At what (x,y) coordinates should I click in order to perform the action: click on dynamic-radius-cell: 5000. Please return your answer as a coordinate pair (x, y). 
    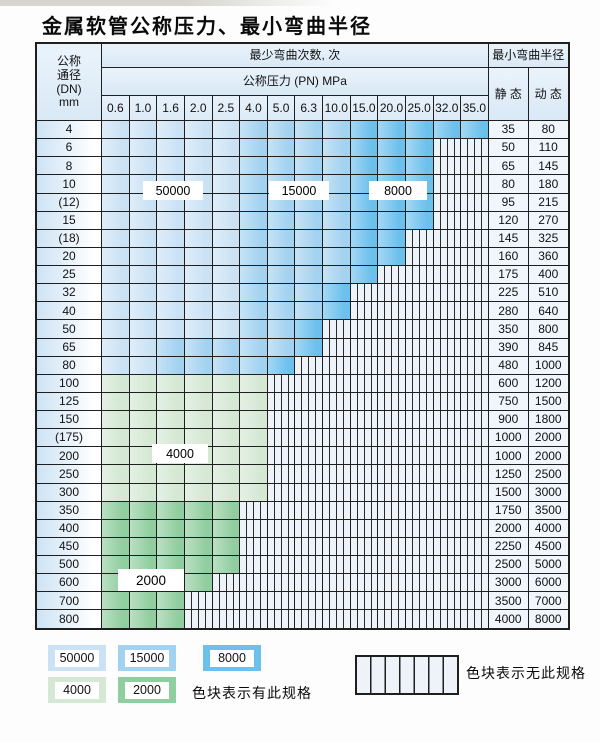
    Looking at the image, I should click on (548, 565).